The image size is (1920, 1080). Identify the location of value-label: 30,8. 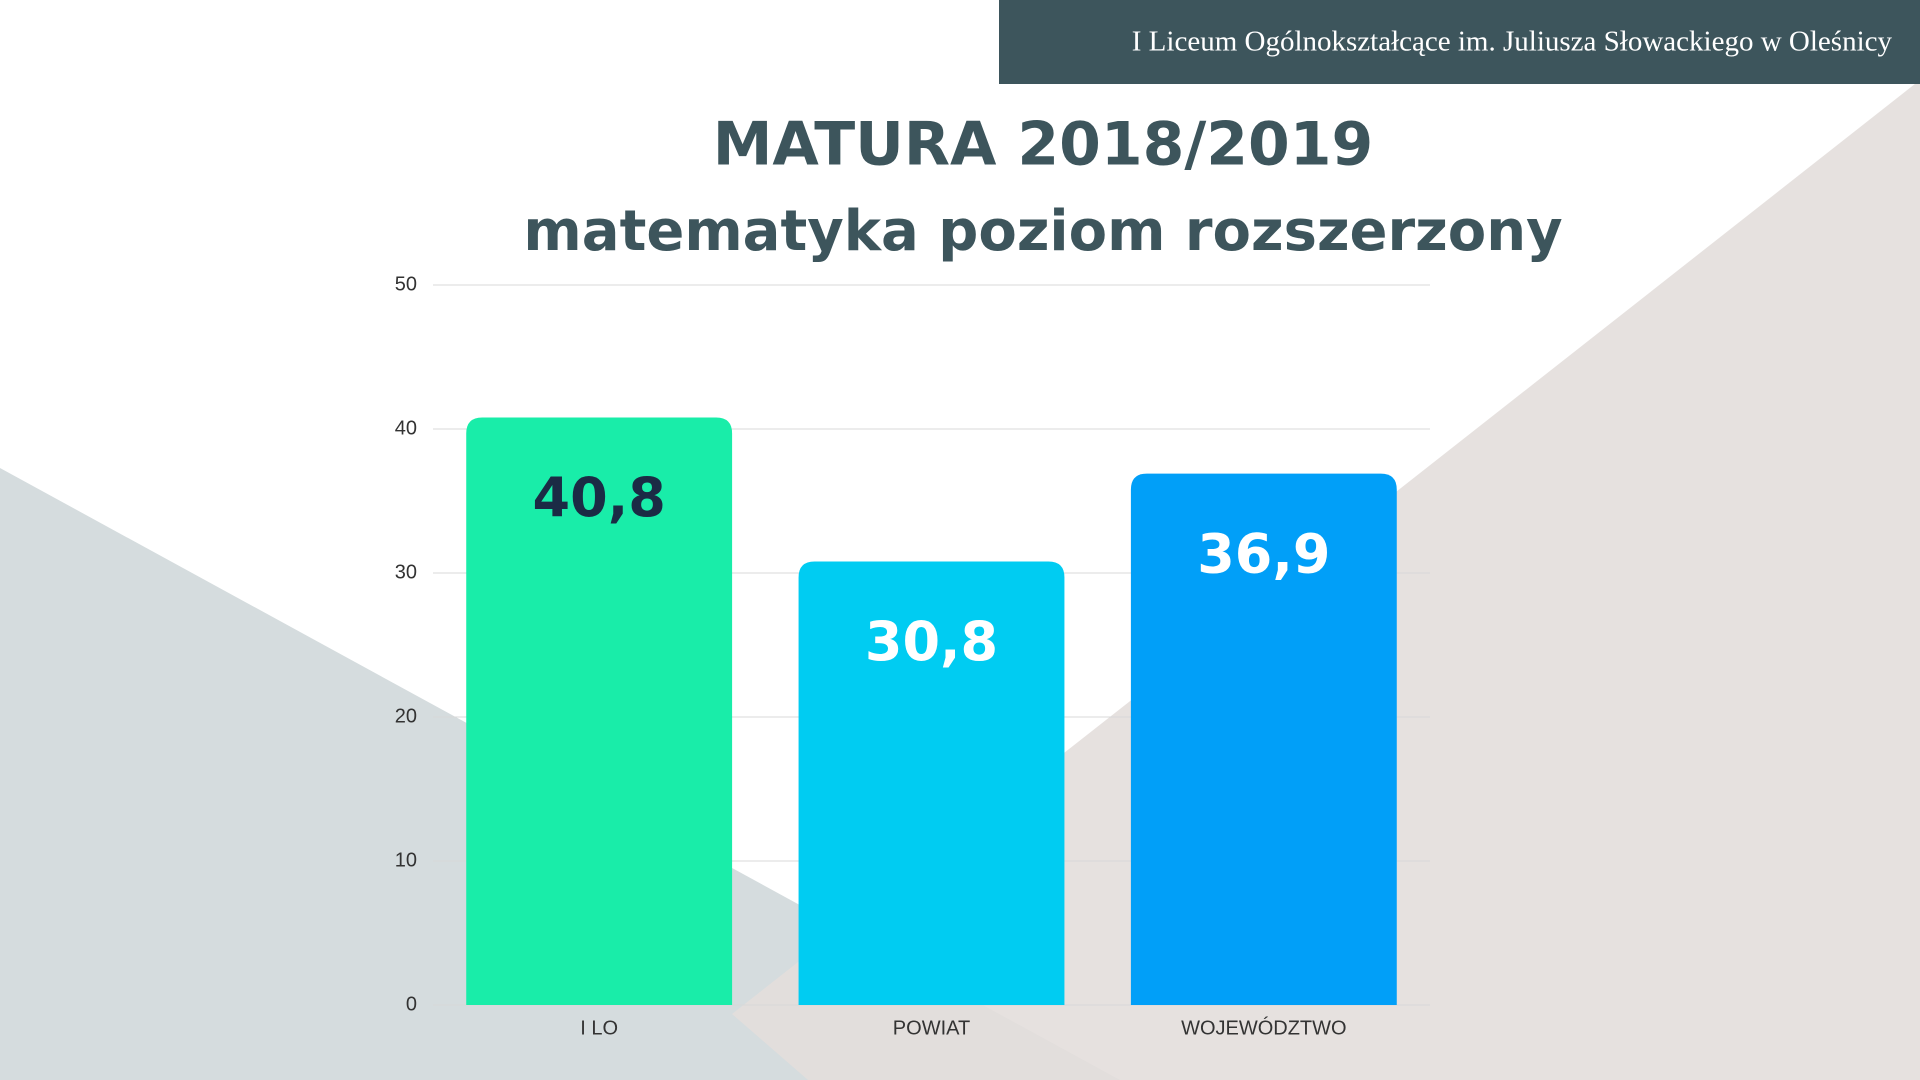
(931, 641).